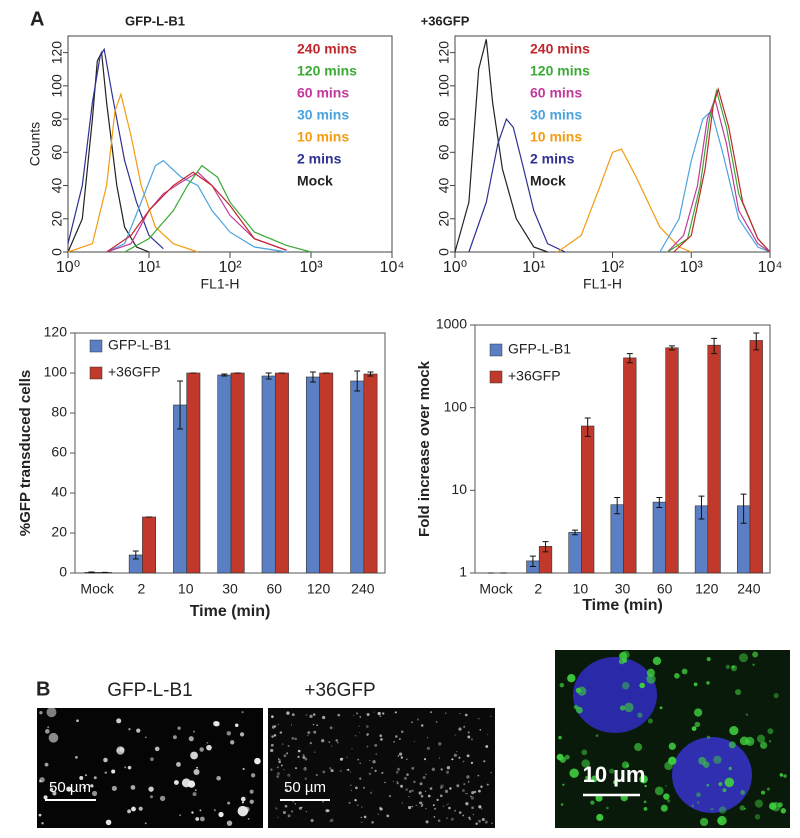 This screenshot has width=800, height=838. What do you see at coordinates (57, 152) in the screenshot?
I see `y-tick-label: 60` at bounding box center [57, 152].